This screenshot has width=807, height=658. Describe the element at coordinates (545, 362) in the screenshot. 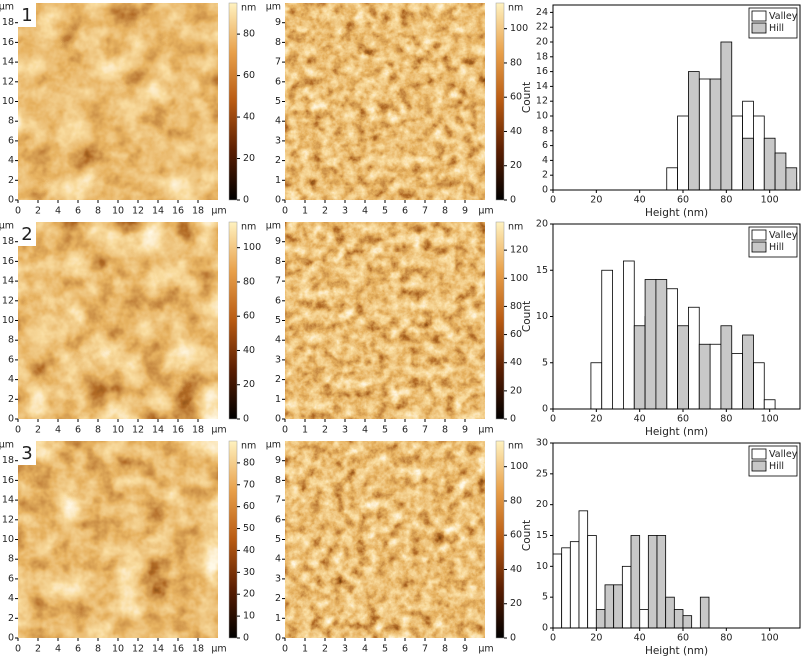

I see `y-tick-label: 5` at that location.